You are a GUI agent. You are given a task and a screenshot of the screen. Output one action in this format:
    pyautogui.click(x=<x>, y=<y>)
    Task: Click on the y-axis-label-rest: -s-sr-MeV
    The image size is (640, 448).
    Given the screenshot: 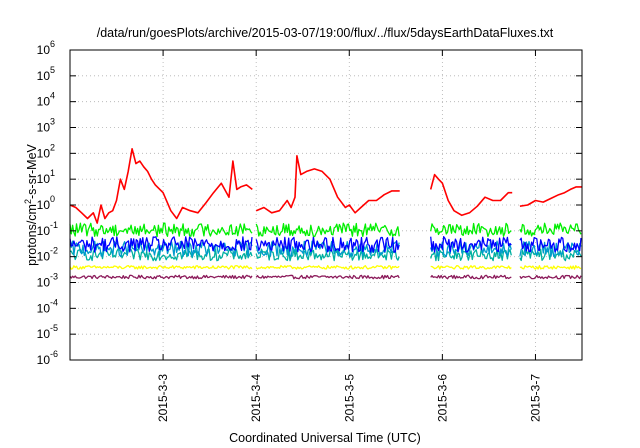 What is the action you would take?
    pyautogui.click(x=32, y=171)
    